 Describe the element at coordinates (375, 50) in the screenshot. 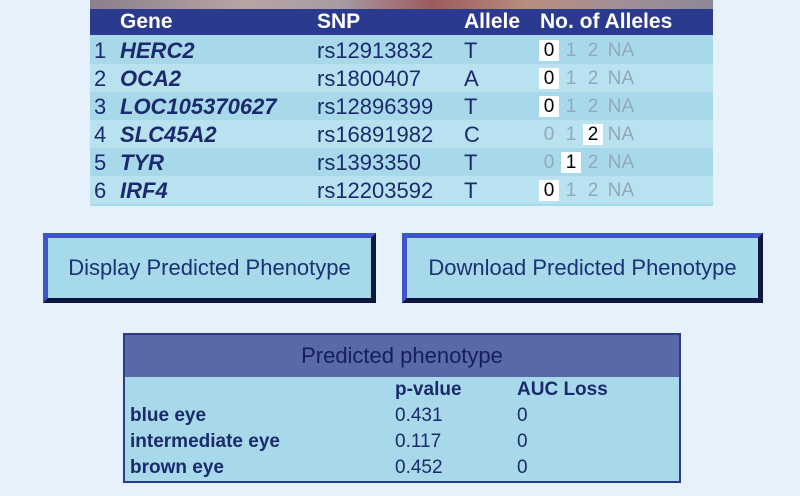

I see `snp-id: rs12913832` at that location.